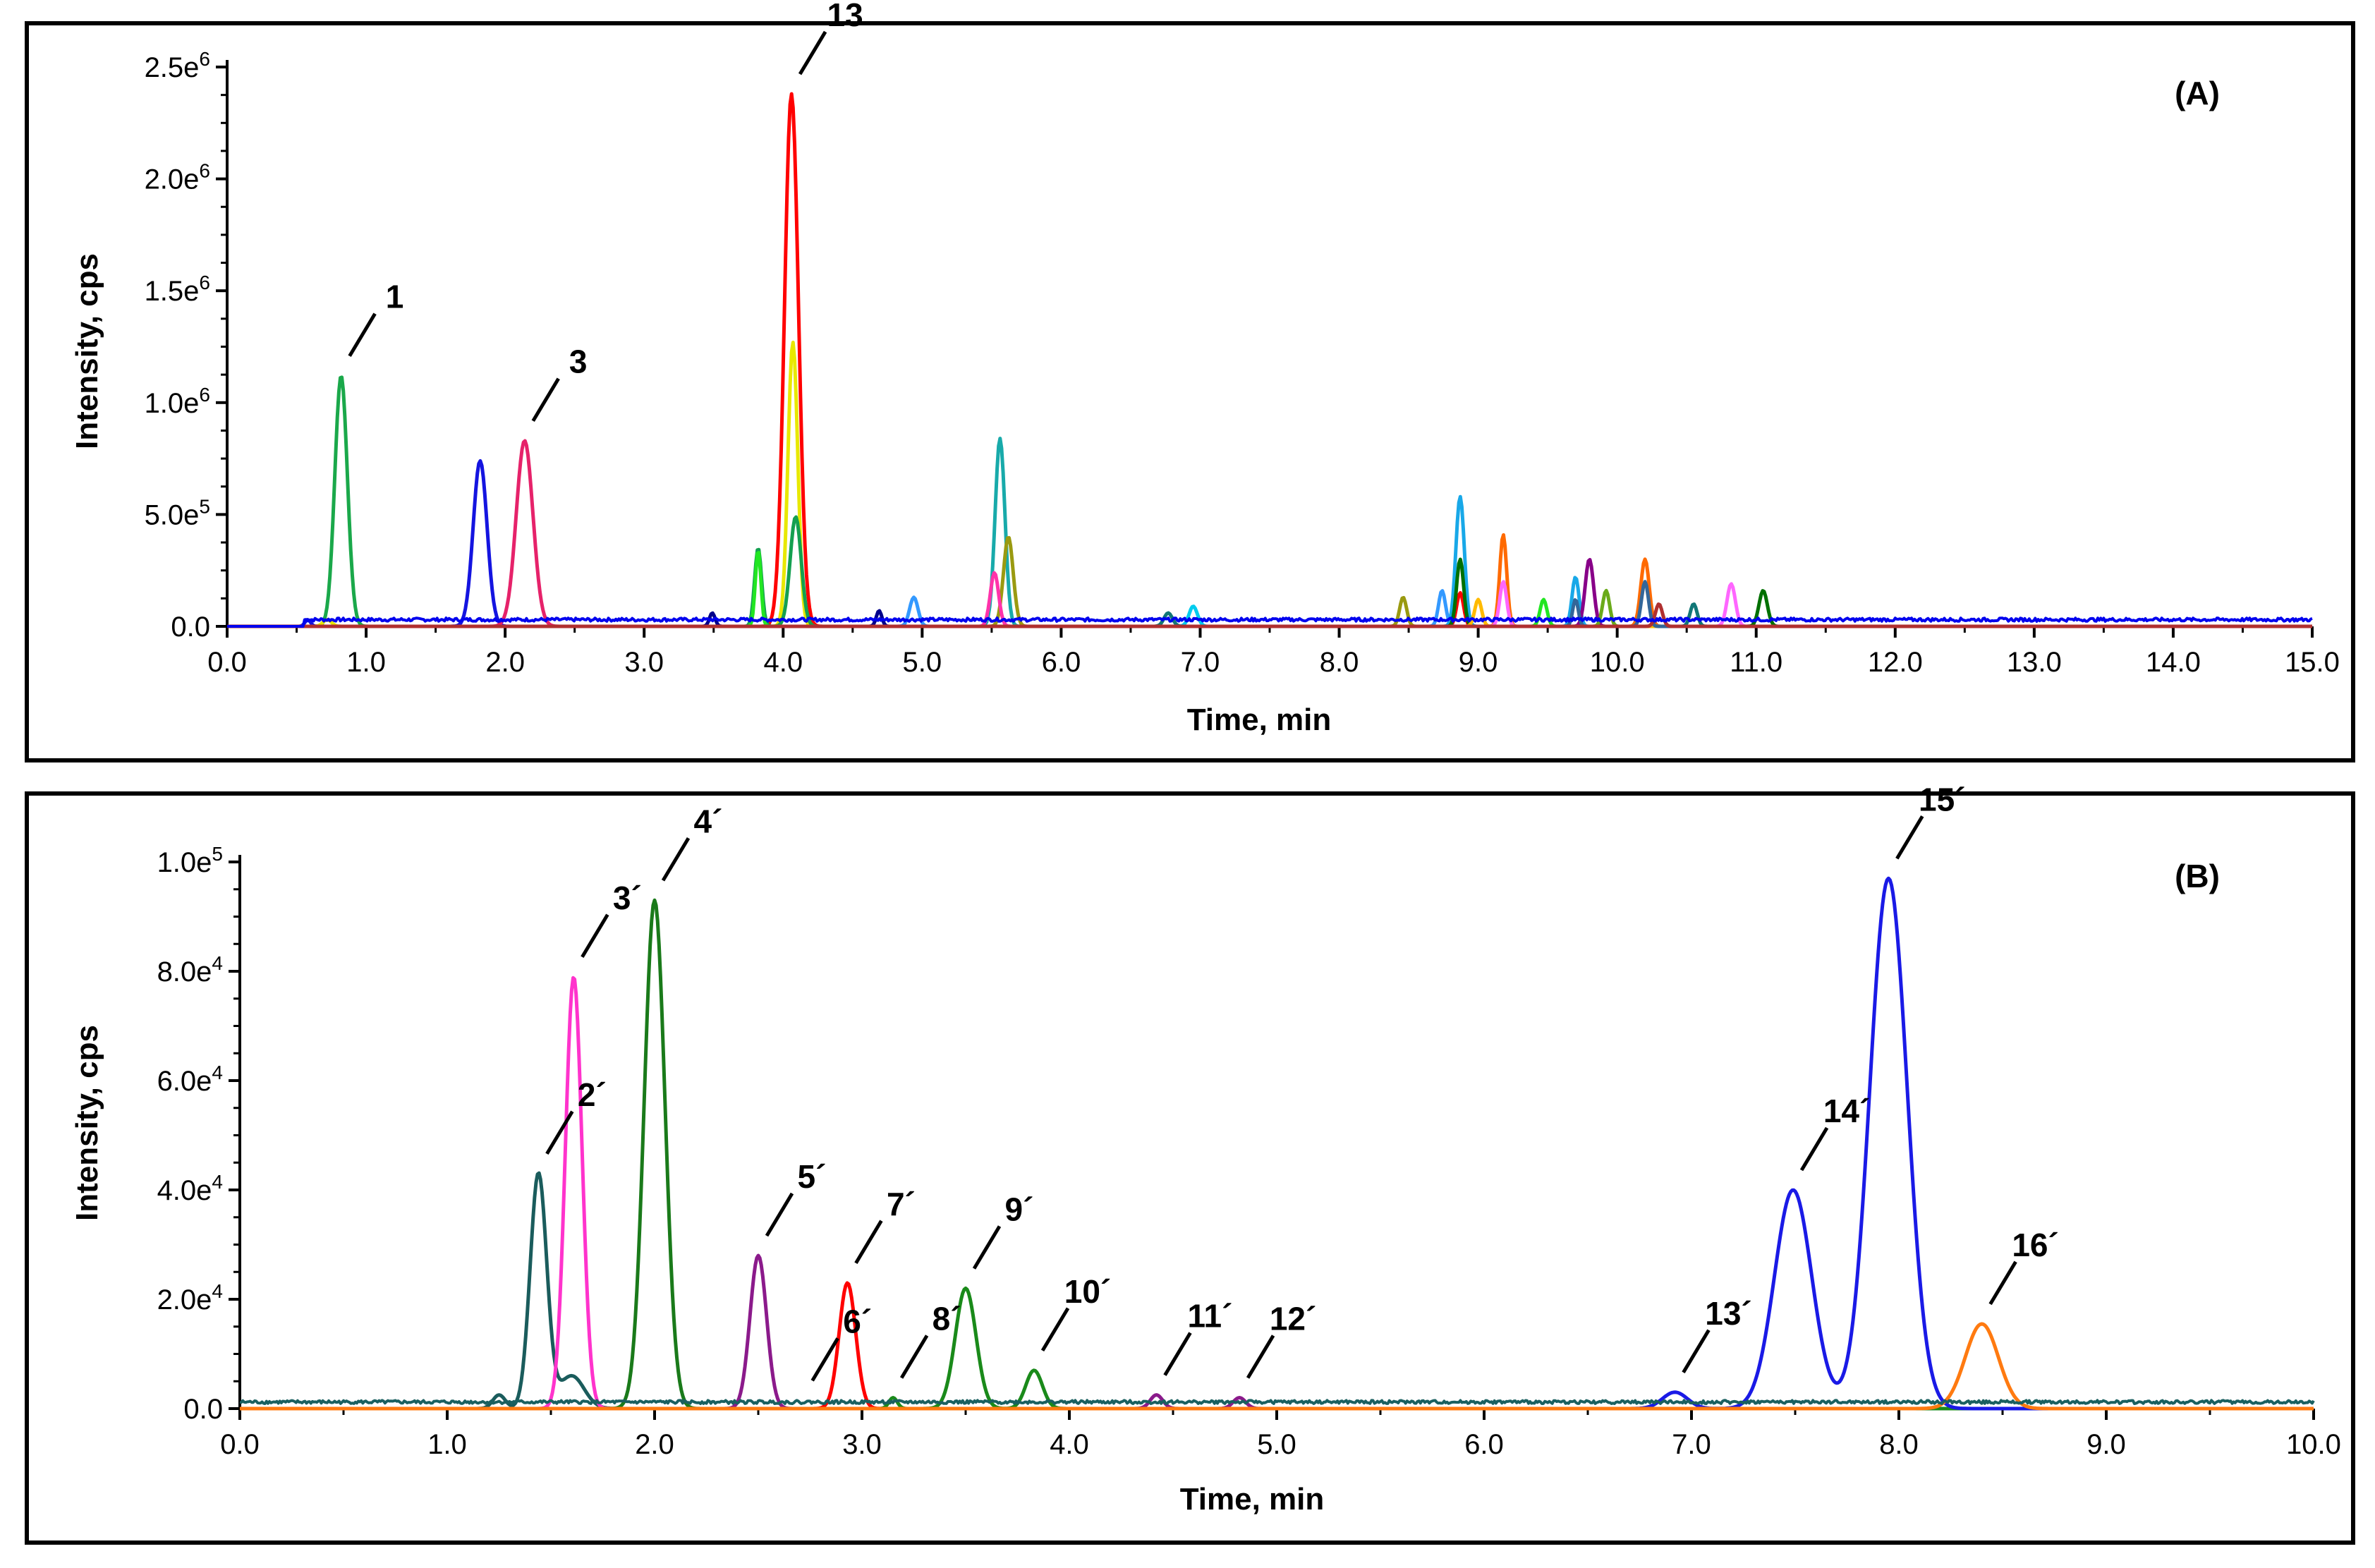 This screenshot has height=1568, width=2375. I want to click on panel-a-y-tick-label: 2.0e6, so click(177, 177).